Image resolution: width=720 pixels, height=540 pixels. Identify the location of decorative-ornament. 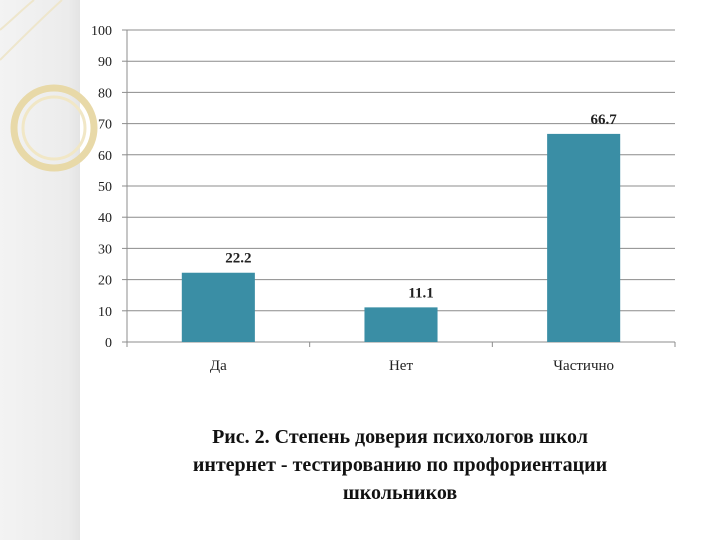
(49, 86).